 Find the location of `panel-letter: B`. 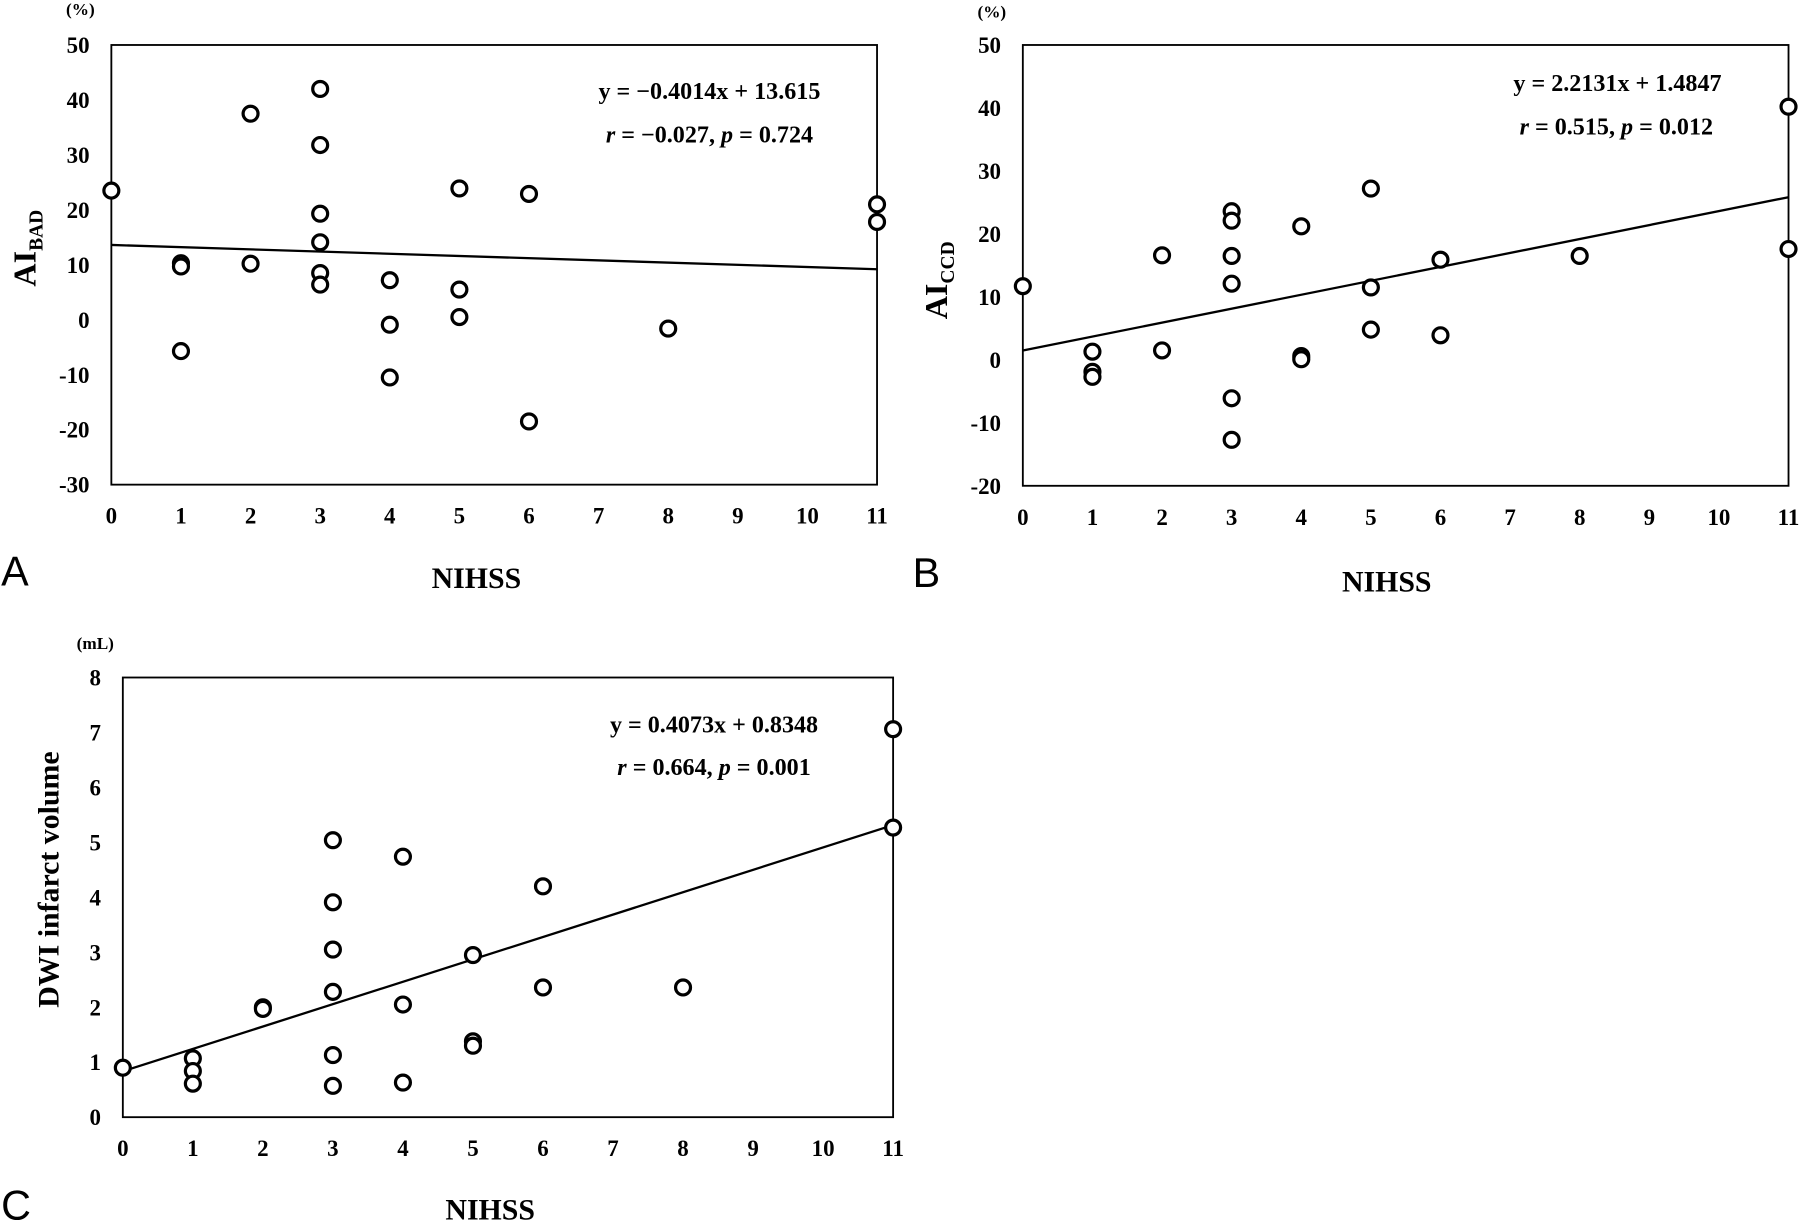

panel-letter: B is located at coordinates (927, 573).